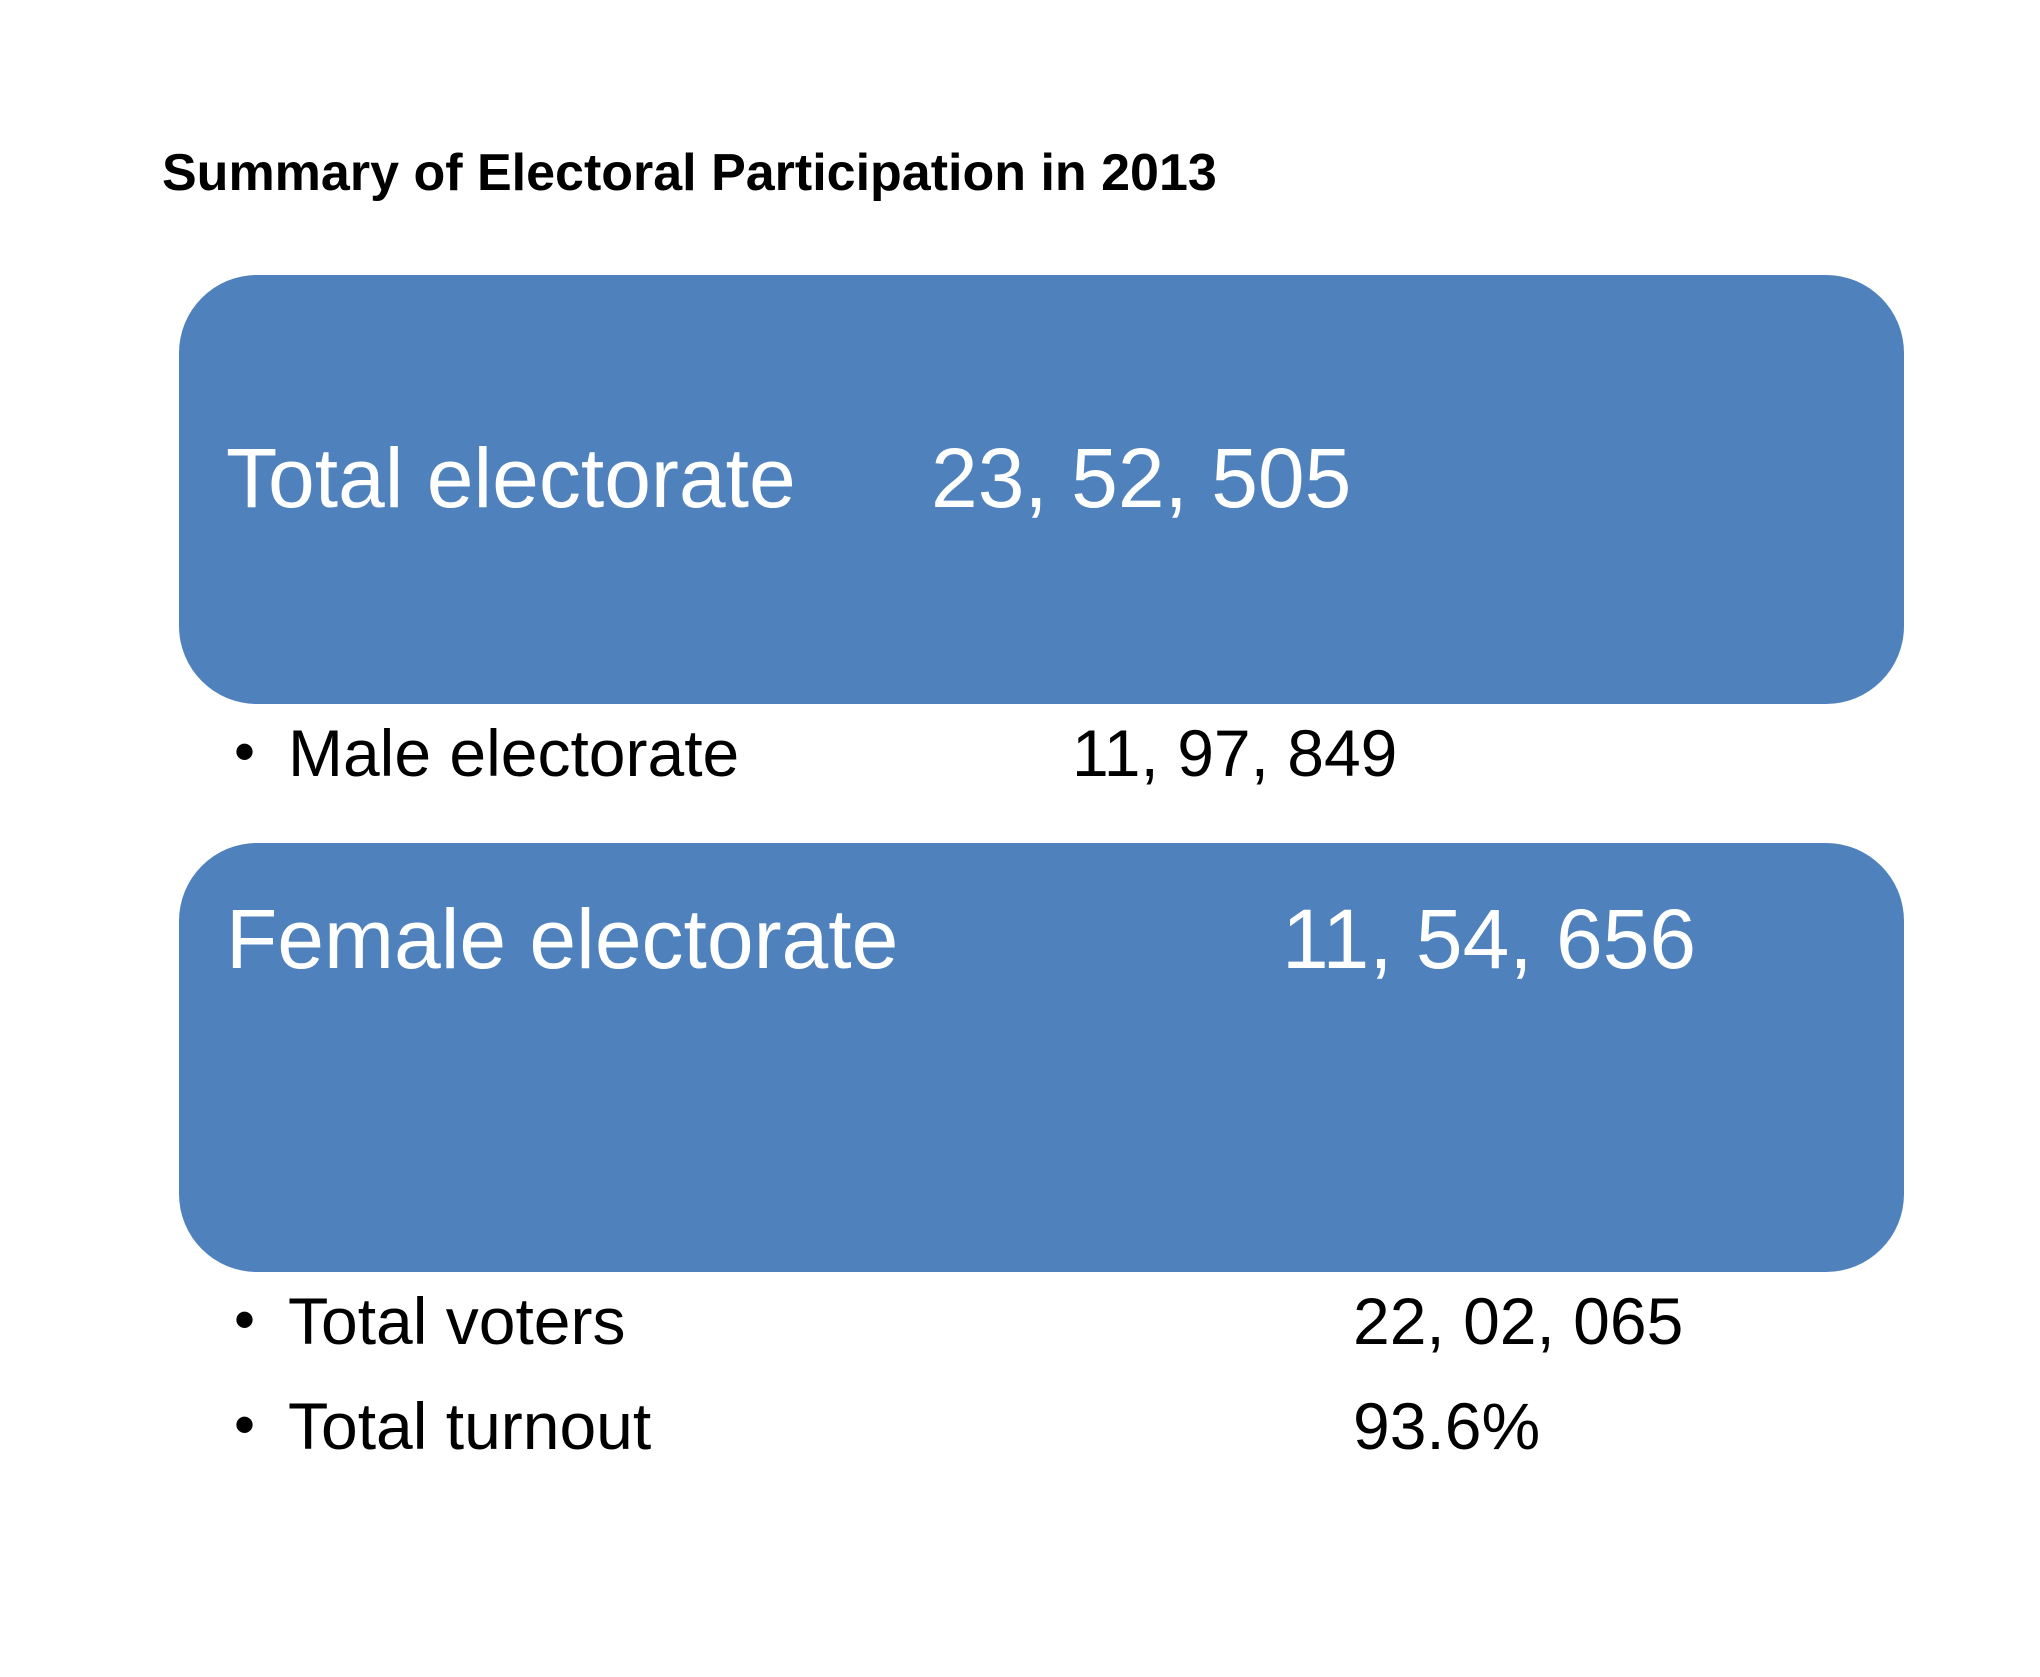 The width and height of the screenshot is (2040, 1677). What do you see at coordinates (457, 1321) in the screenshot?
I see `total-voters-label: Total voters` at bounding box center [457, 1321].